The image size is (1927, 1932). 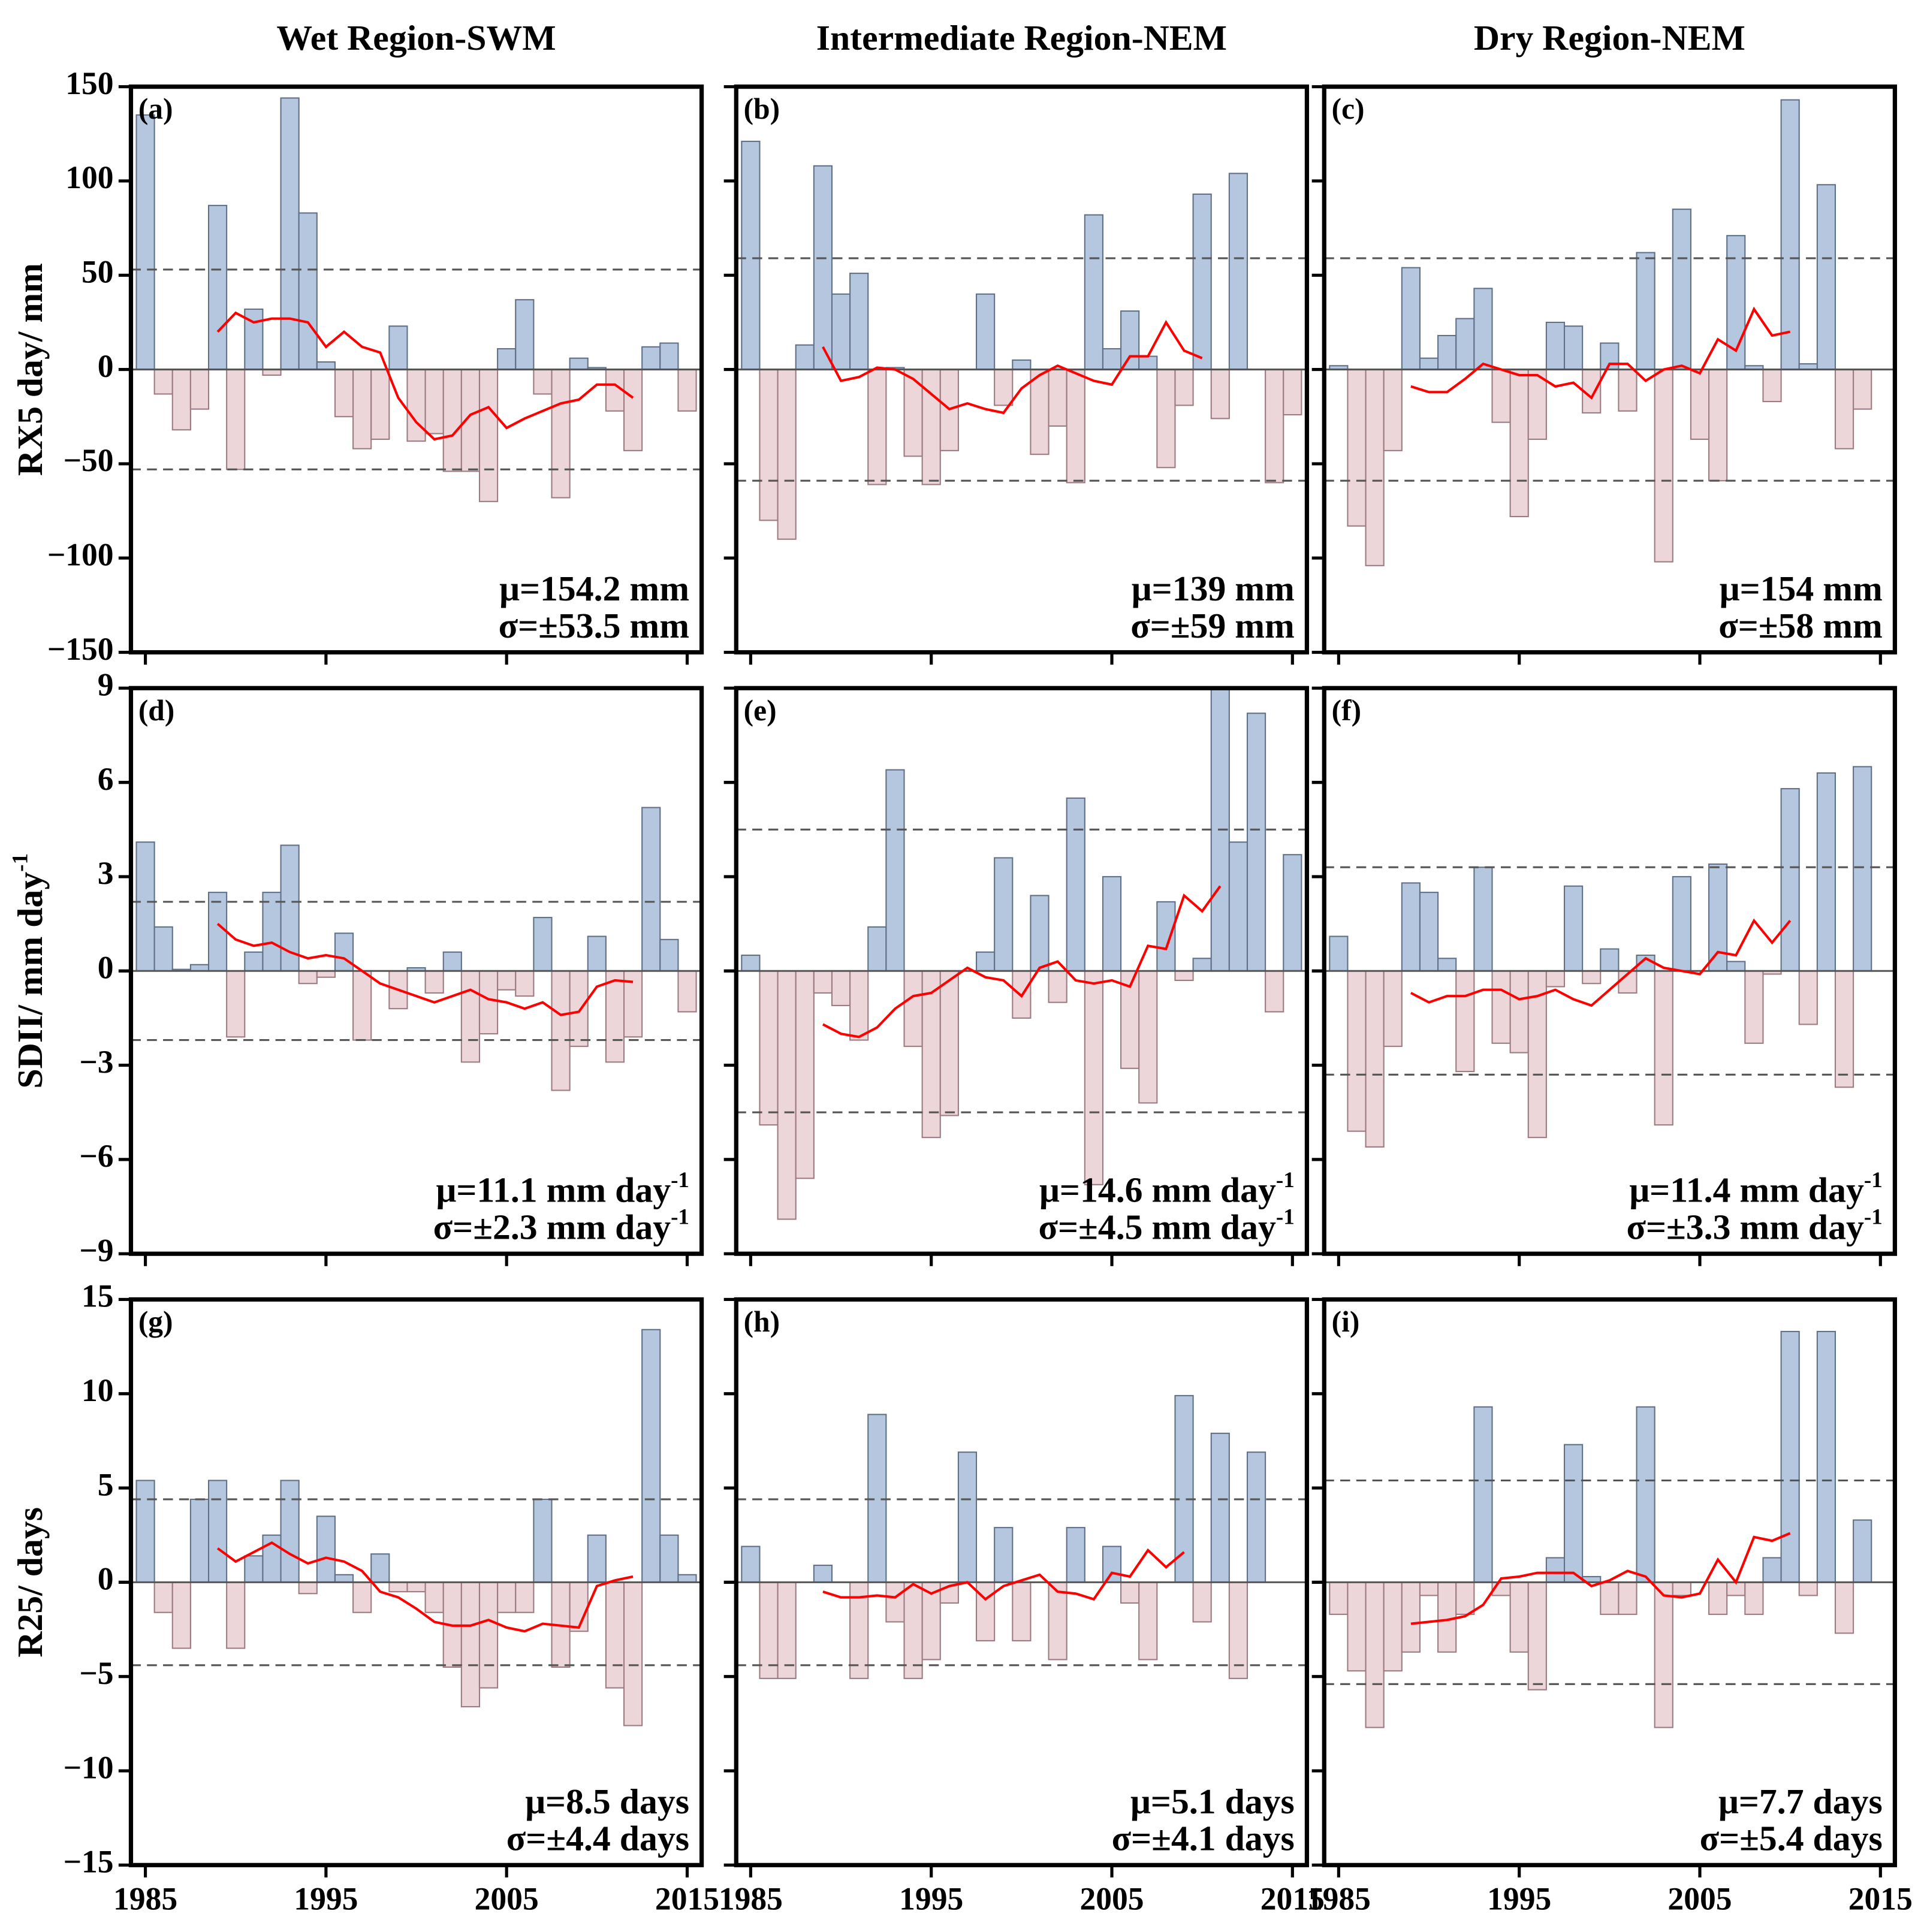 I want to click on panel-label: (e), so click(x=760, y=710).